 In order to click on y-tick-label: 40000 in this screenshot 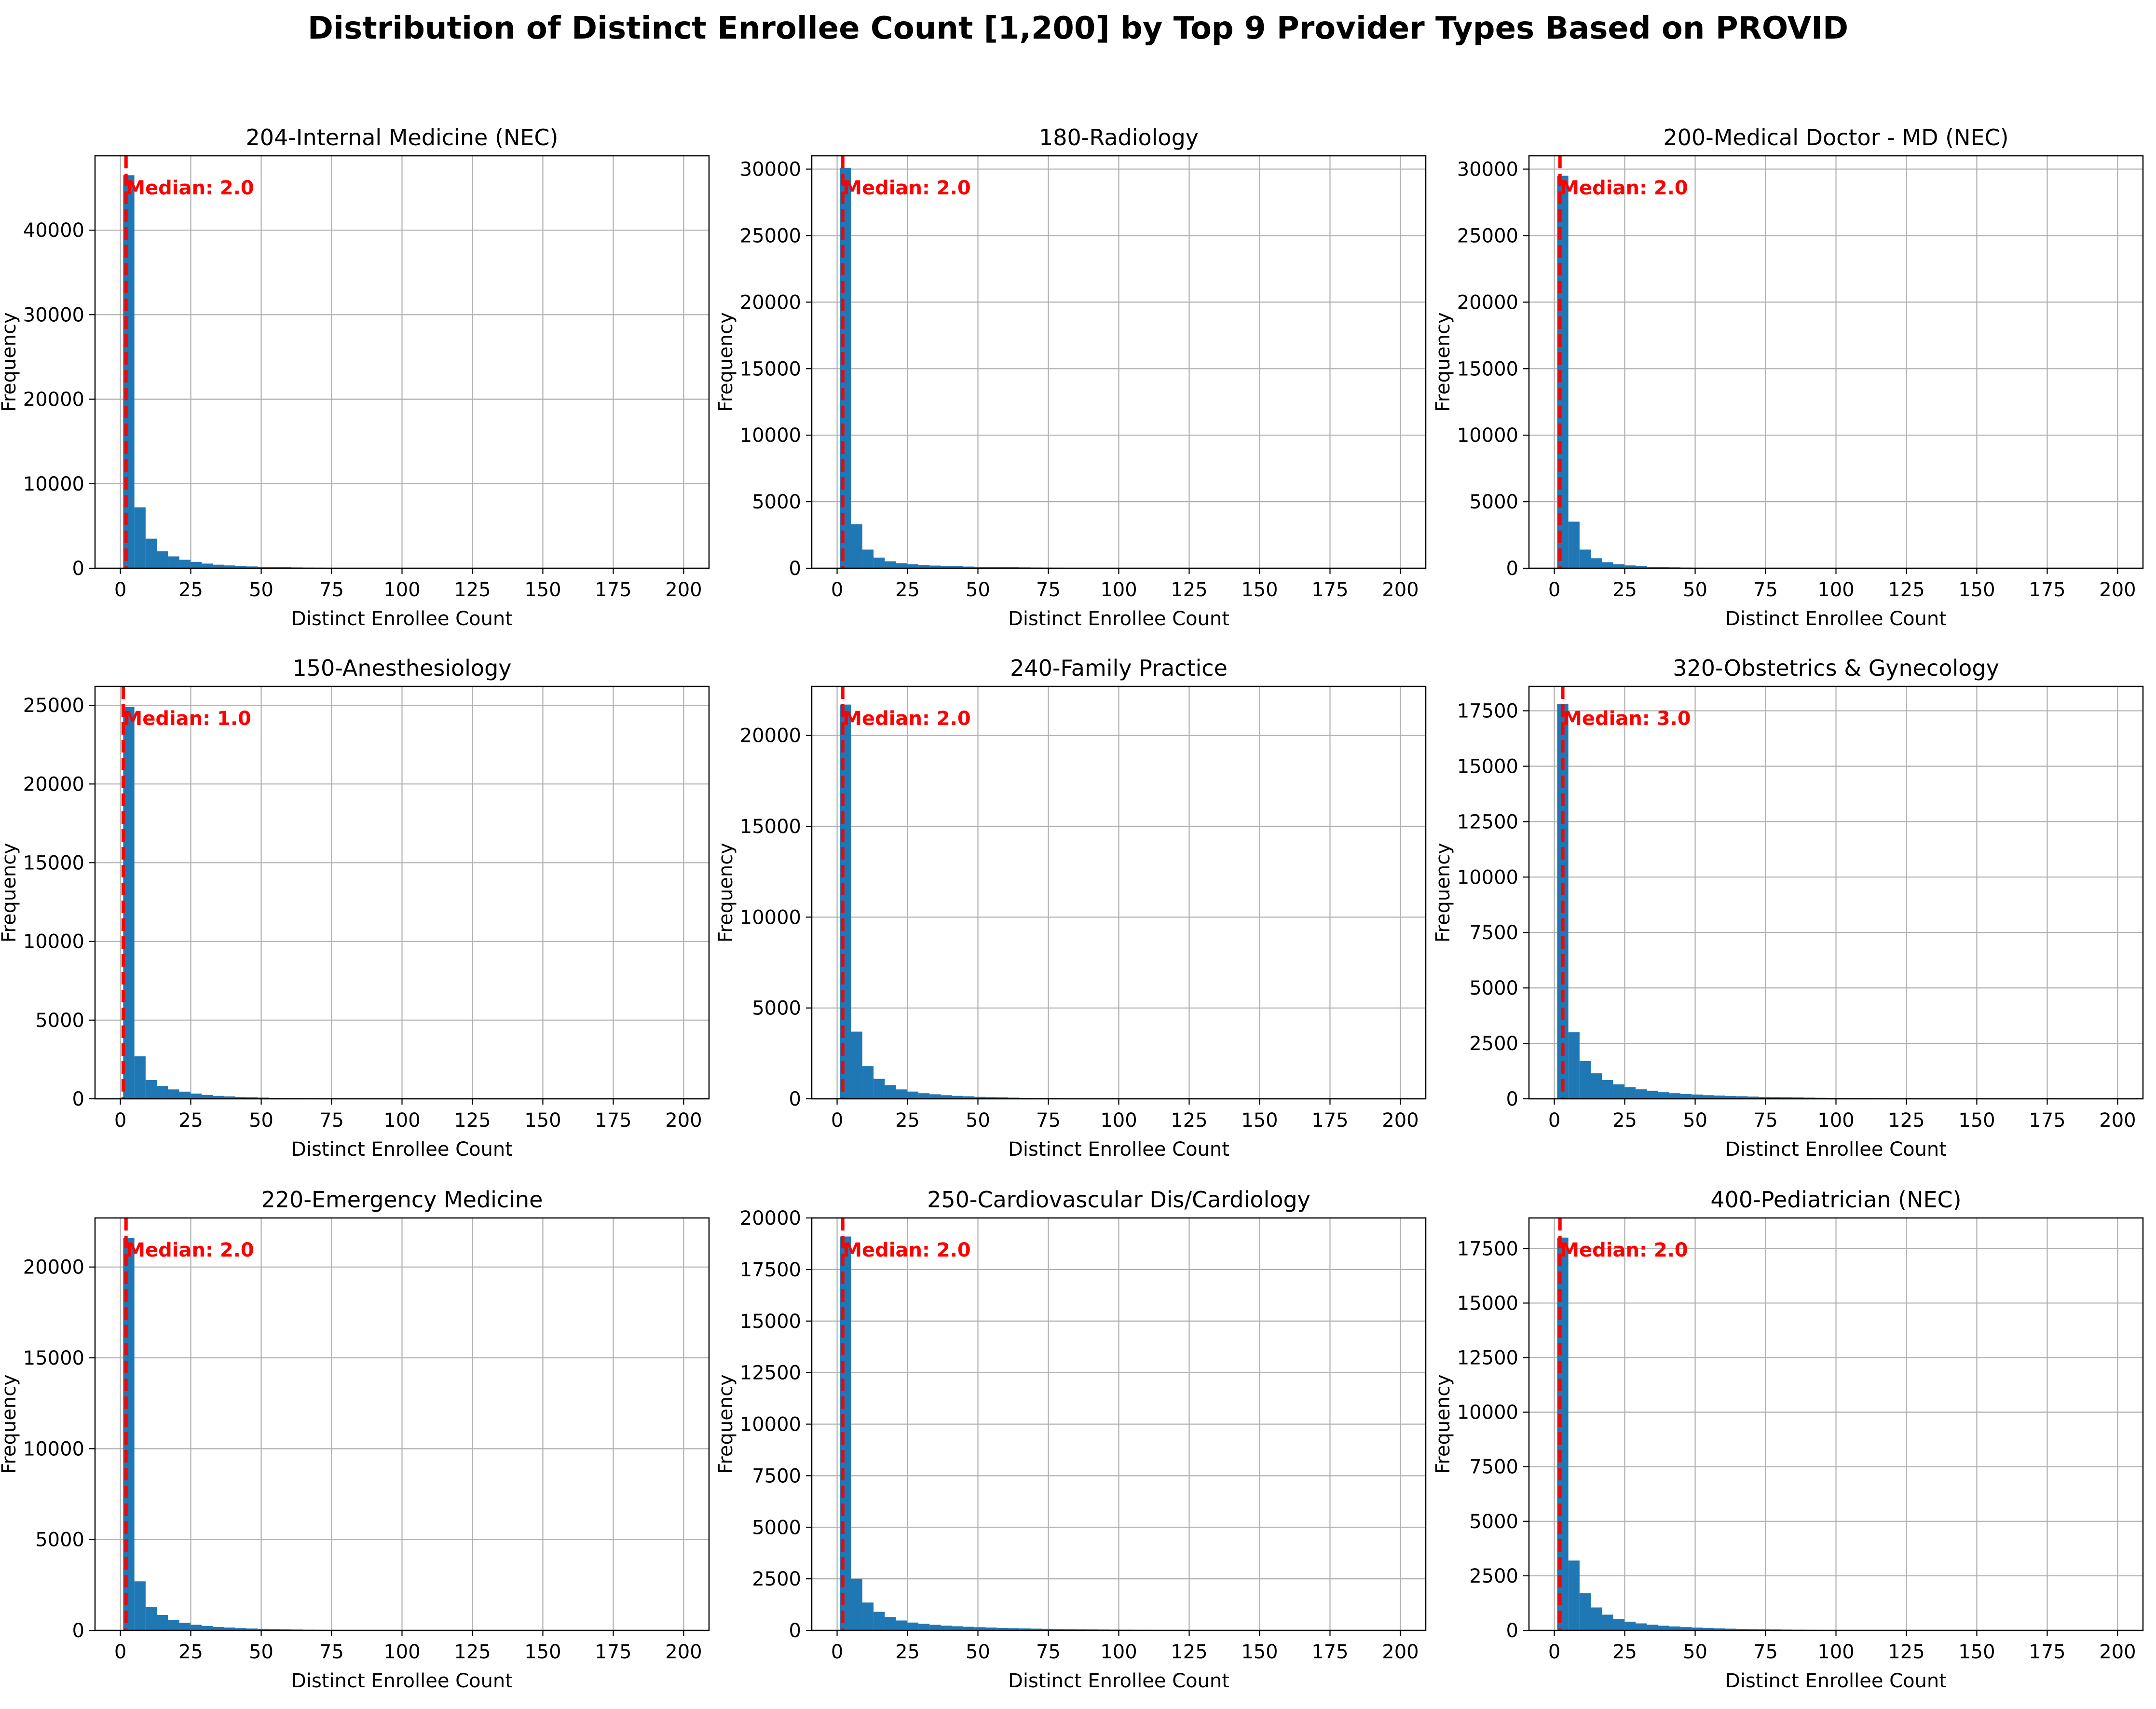, I will do `click(53, 230)`.